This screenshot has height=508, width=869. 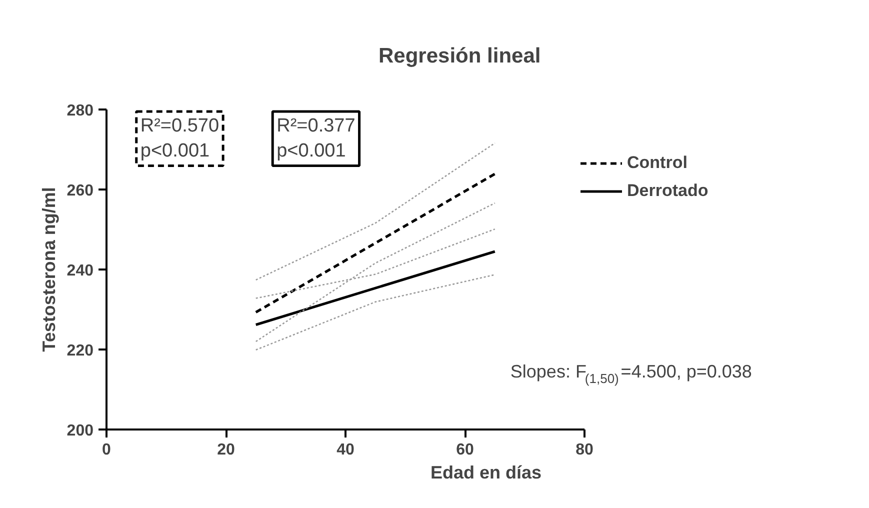 I want to click on x-tick-label: 0, so click(x=107, y=450).